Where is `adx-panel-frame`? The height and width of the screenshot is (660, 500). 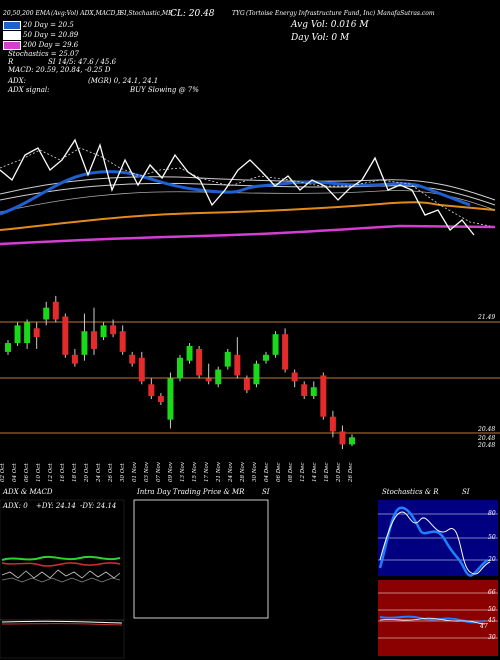 adx-panel-frame is located at coordinates (62, 579).